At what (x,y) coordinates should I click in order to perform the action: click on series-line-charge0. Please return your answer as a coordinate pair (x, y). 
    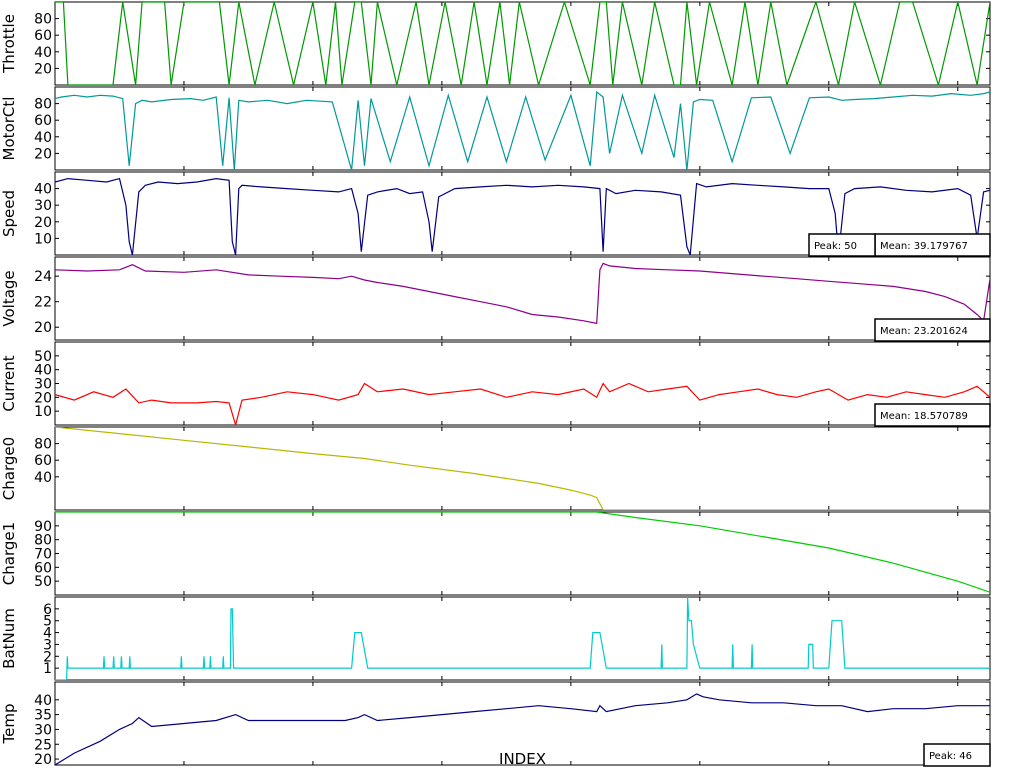
    Looking at the image, I should click on (522, 468).